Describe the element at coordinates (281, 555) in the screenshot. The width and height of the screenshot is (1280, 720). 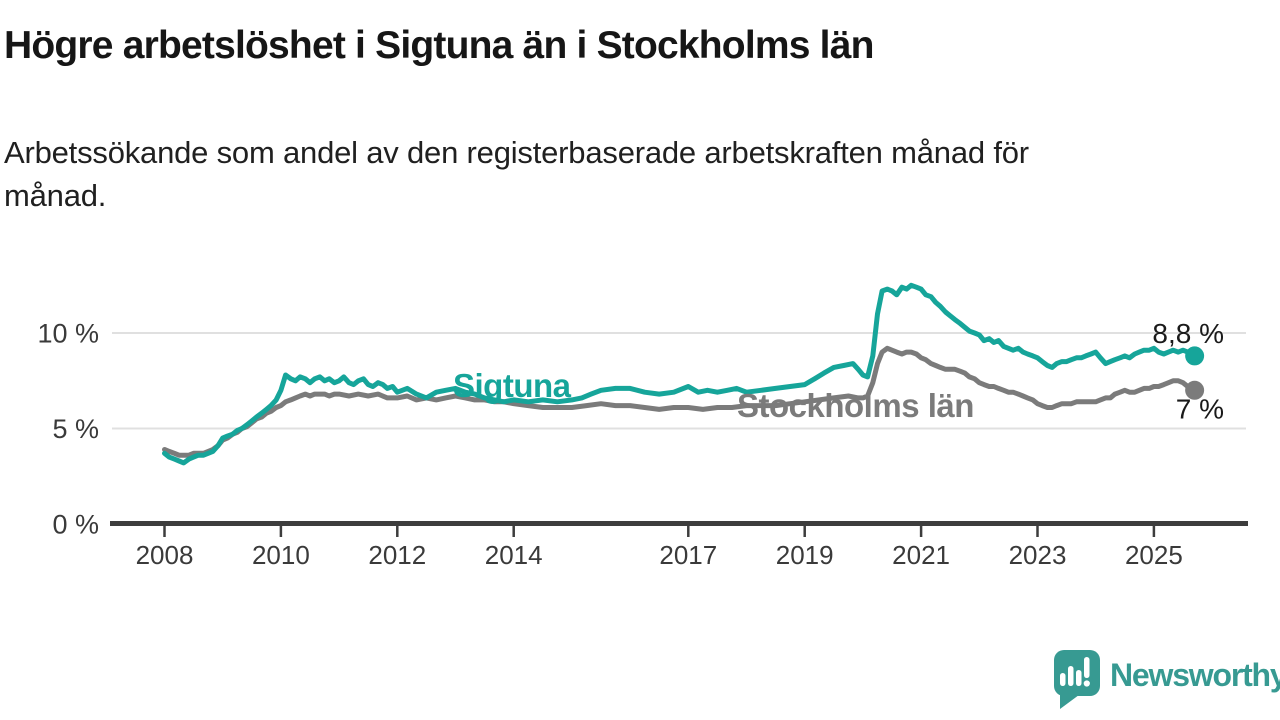
I see `x-axis-tick-label: 2010` at that location.